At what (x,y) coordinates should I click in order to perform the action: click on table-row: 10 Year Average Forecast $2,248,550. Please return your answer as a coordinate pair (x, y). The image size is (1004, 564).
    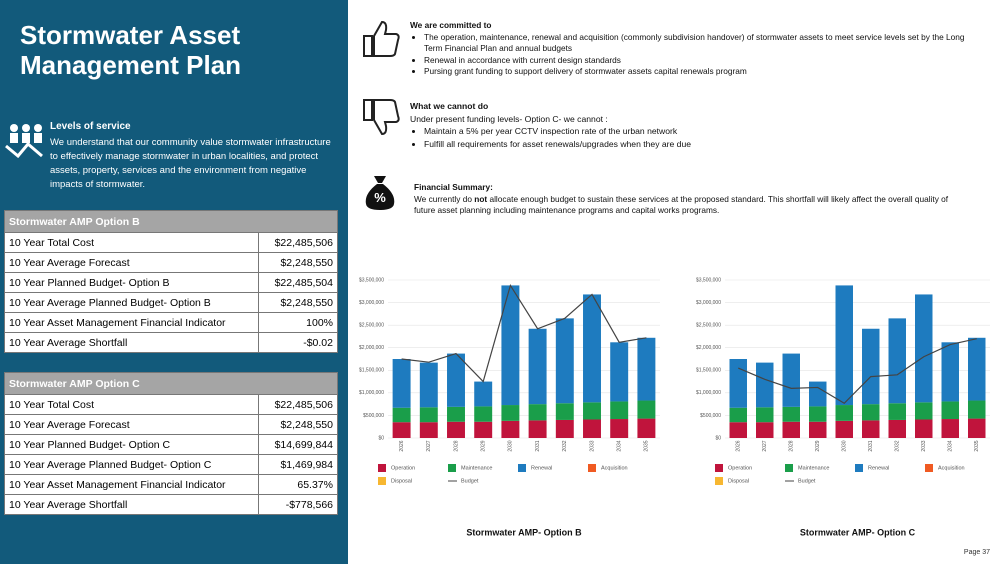
    Looking at the image, I should click on (171, 424).